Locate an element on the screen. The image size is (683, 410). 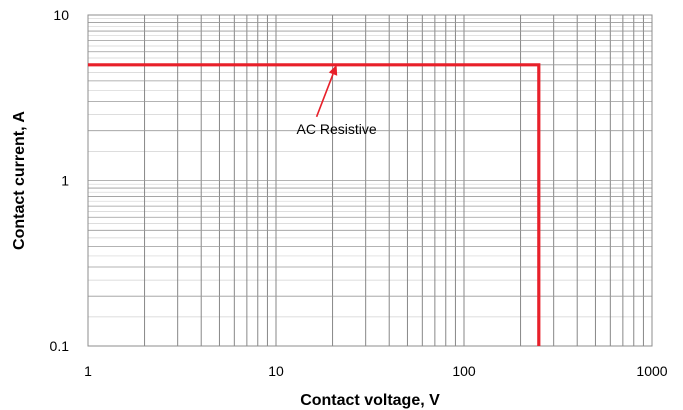
x-tick-labels: 1 10 100 1000 is located at coordinates (376, 371).